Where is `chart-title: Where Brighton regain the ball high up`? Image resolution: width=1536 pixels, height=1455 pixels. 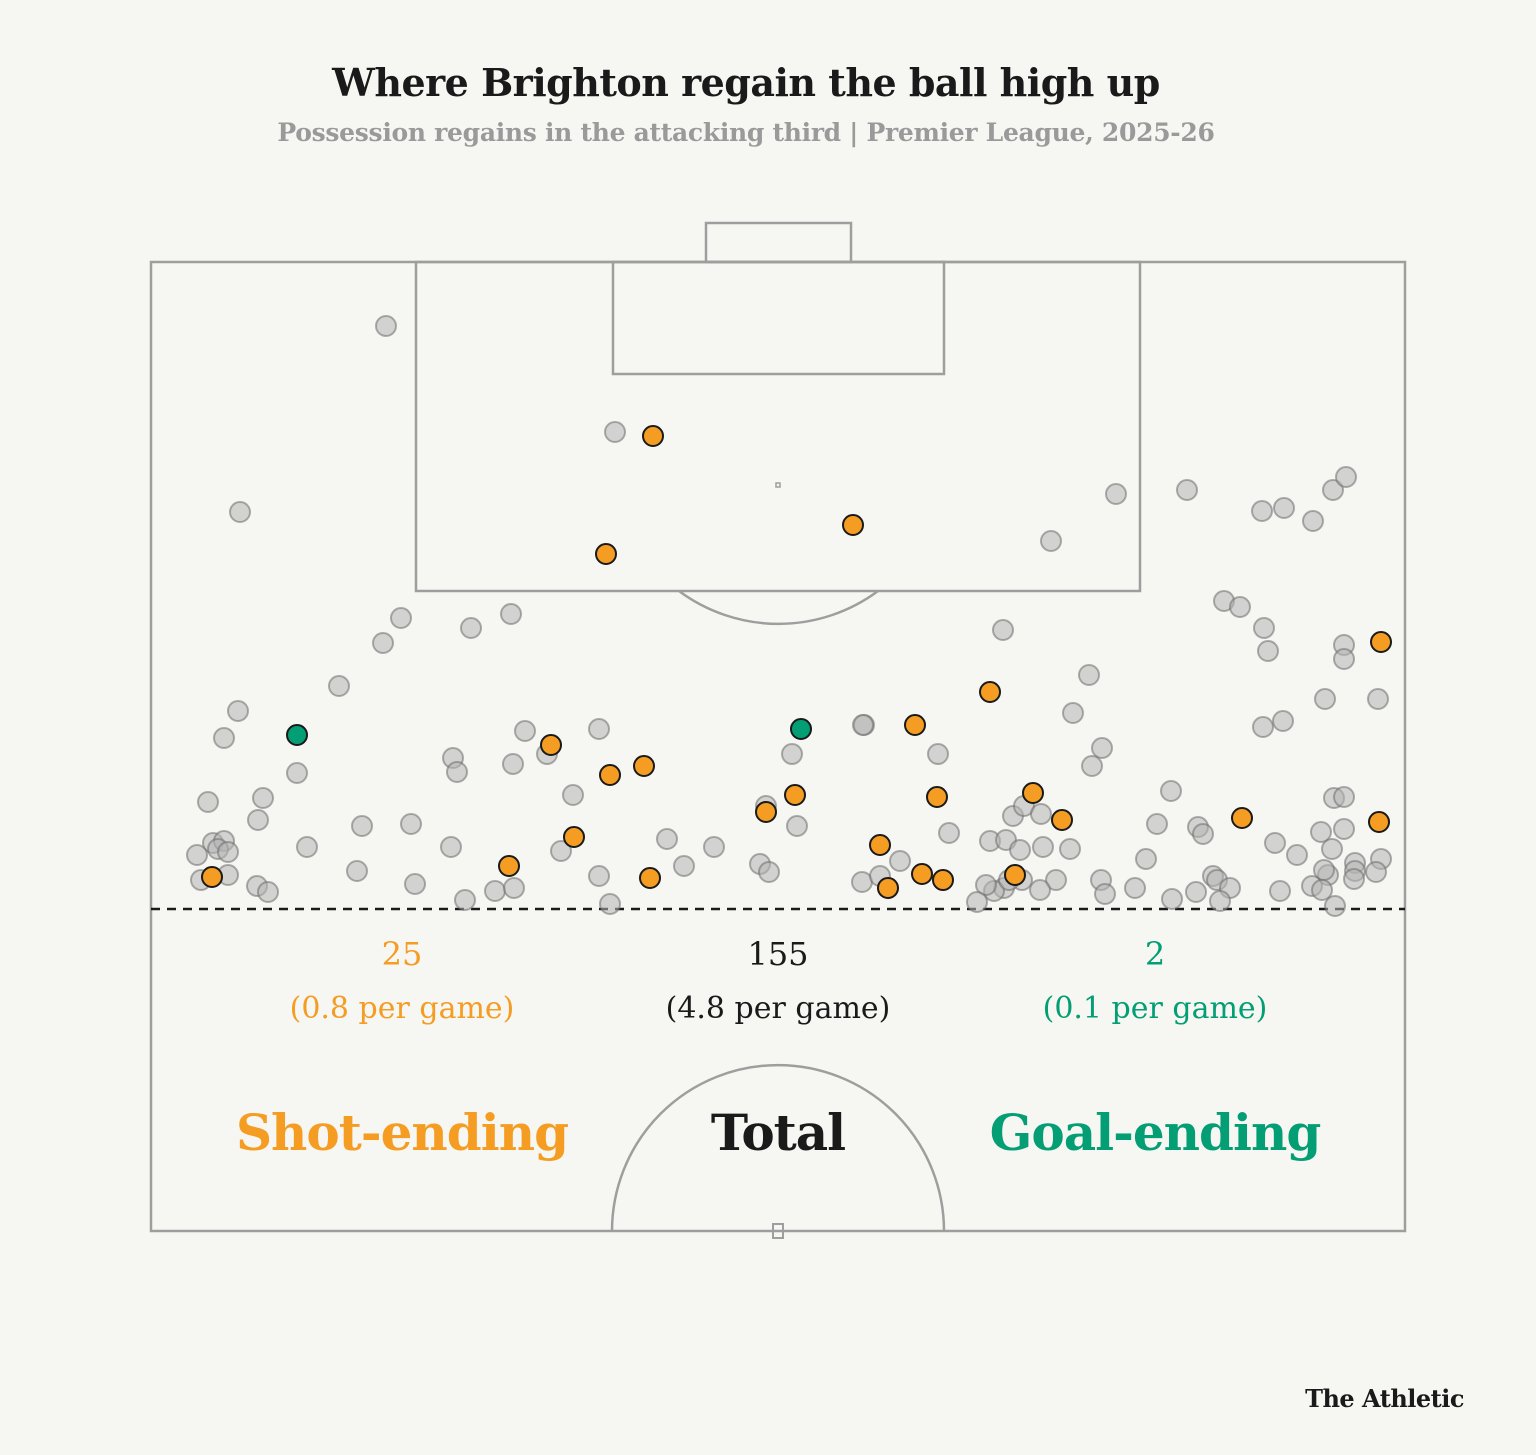
chart-title: Where Brighton regain the ball high up is located at coordinates (746, 82).